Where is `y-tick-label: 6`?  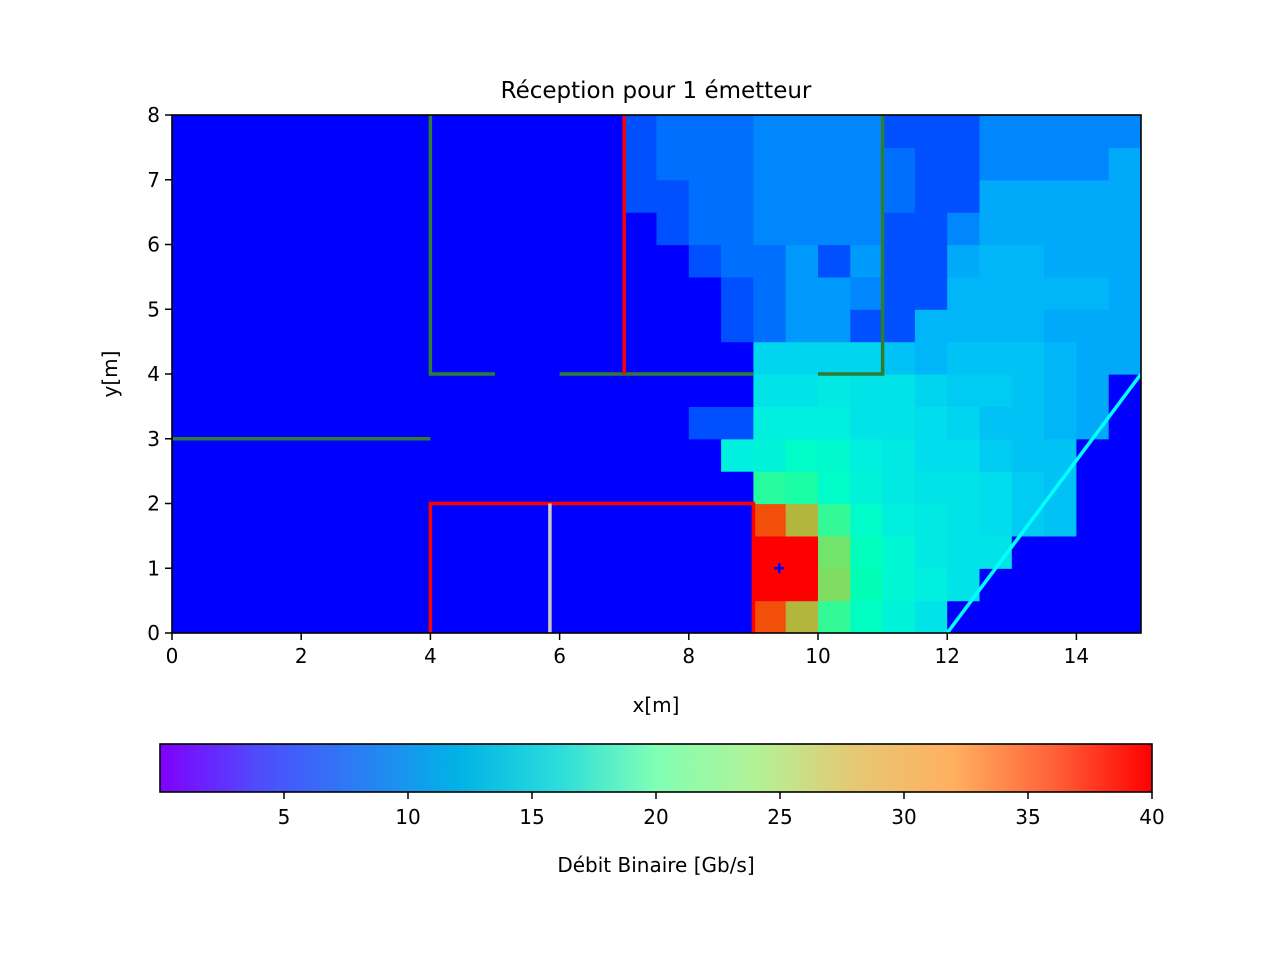
y-tick-label: 6 is located at coordinates (153, 245).